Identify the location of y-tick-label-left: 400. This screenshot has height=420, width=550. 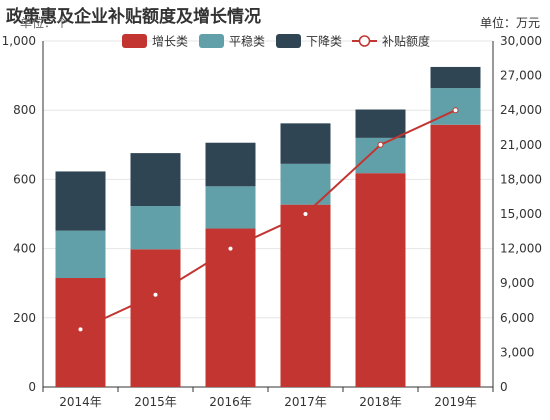
(24, 249).